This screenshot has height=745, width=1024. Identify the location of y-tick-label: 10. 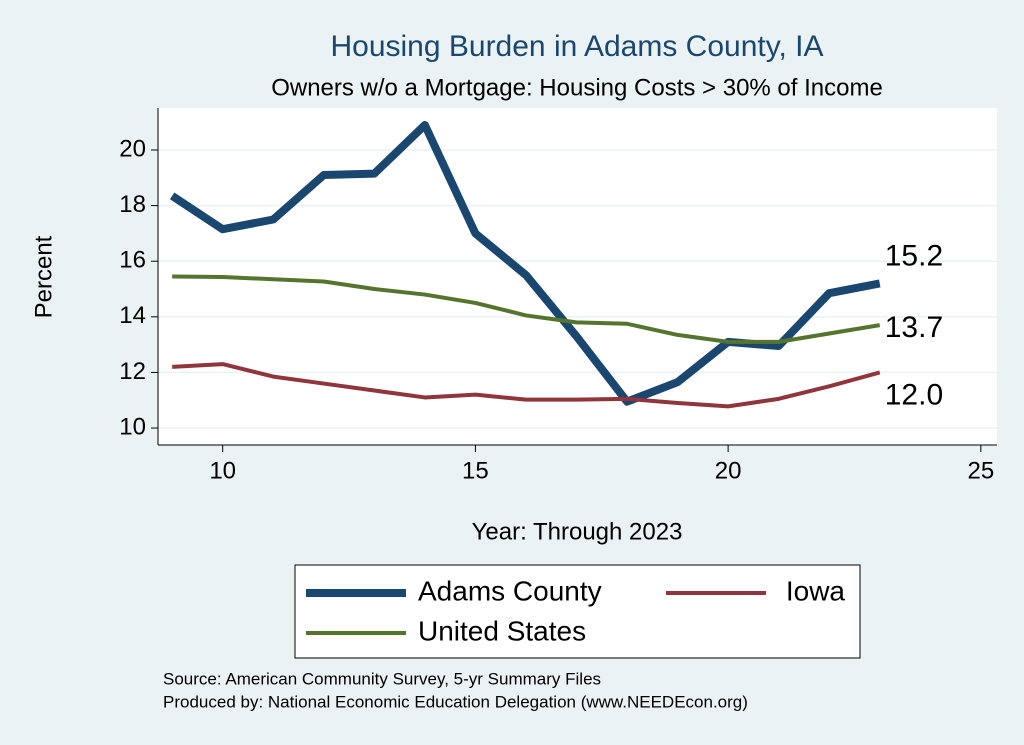
(132, 426).